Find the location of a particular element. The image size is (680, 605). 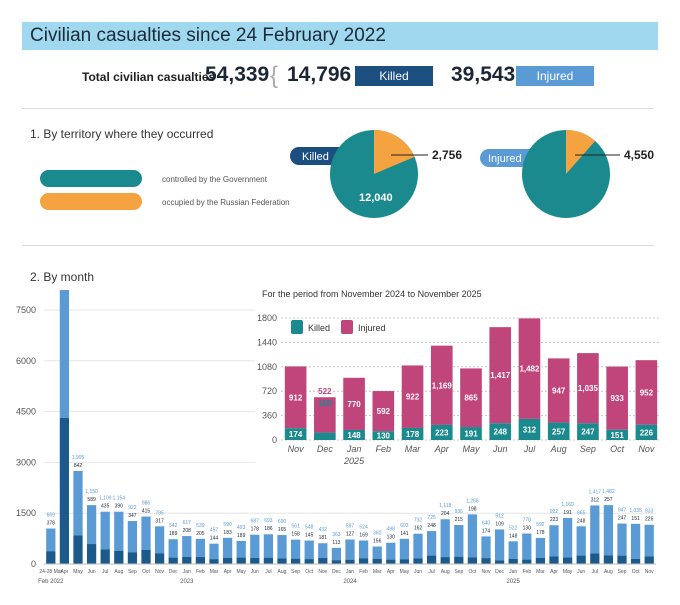

bar-label-killed: 165 is located at coordinates (282, 530).